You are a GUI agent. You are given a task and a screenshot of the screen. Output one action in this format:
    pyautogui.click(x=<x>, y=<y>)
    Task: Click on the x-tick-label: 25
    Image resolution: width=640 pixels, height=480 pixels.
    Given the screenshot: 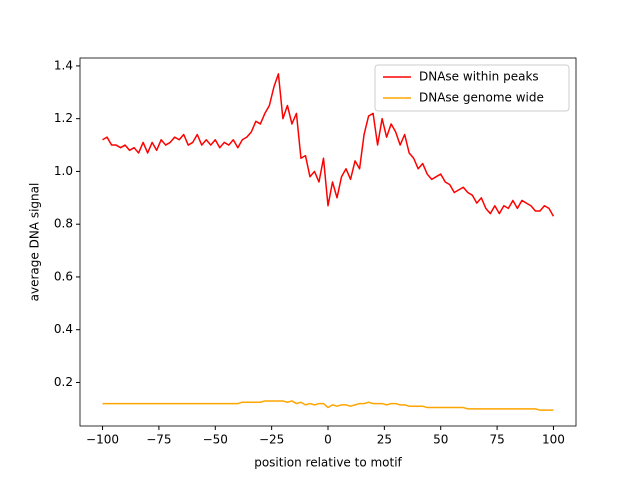 What is the action you would take?
    pyautogui.click(x=384, y=440)
    